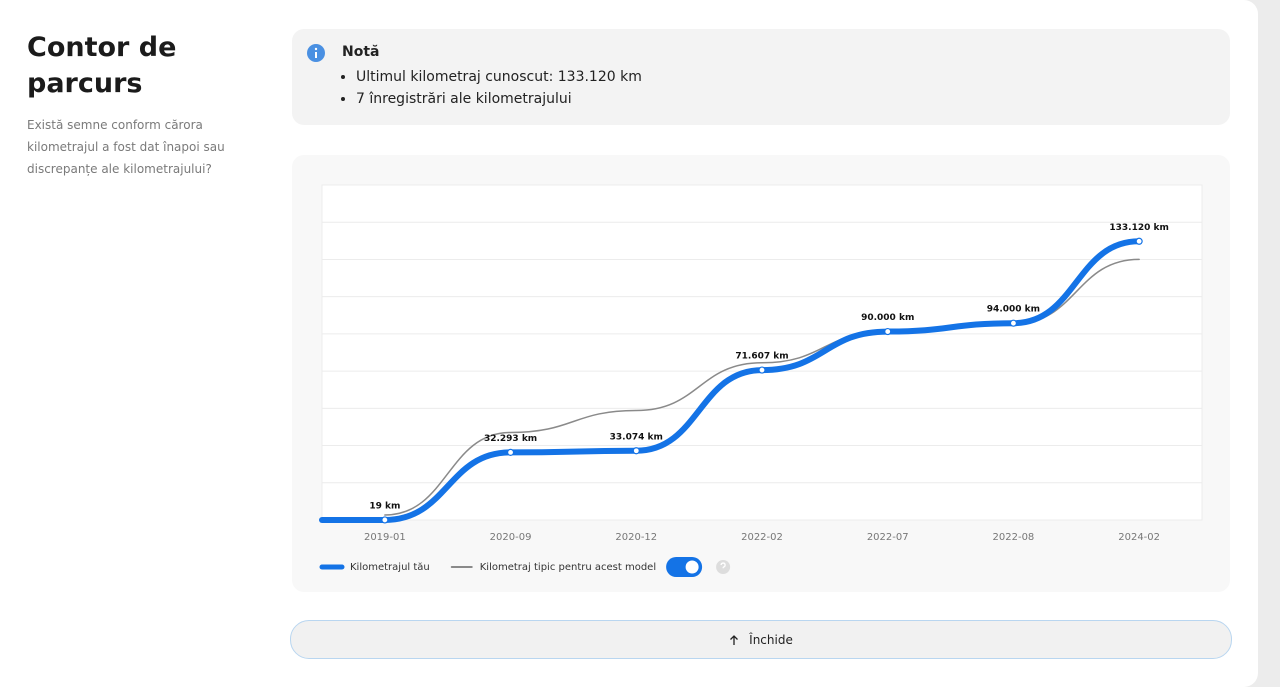  I want to click on data-label: 94.000 km, so click(1013, 310).